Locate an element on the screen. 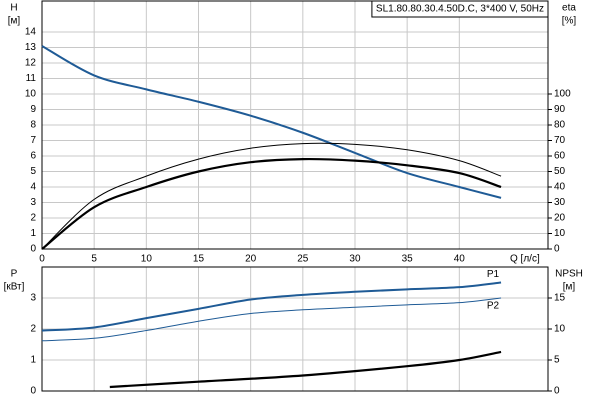 The width and height of the screenshot is (600, 400). y-tick-label: 4 is located at coordinates (33, 187).